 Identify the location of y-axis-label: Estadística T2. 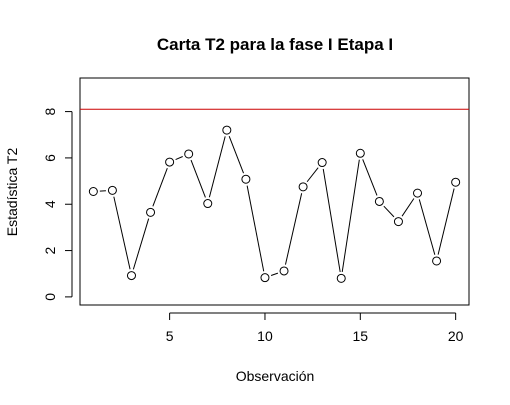
(12, 192).